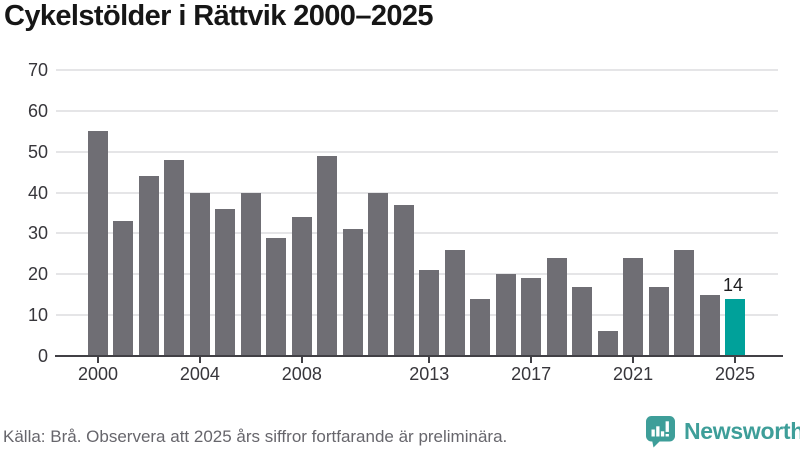 This screenshot has height=450, width=800. I want to click on bar-2021, so click(633, 306).